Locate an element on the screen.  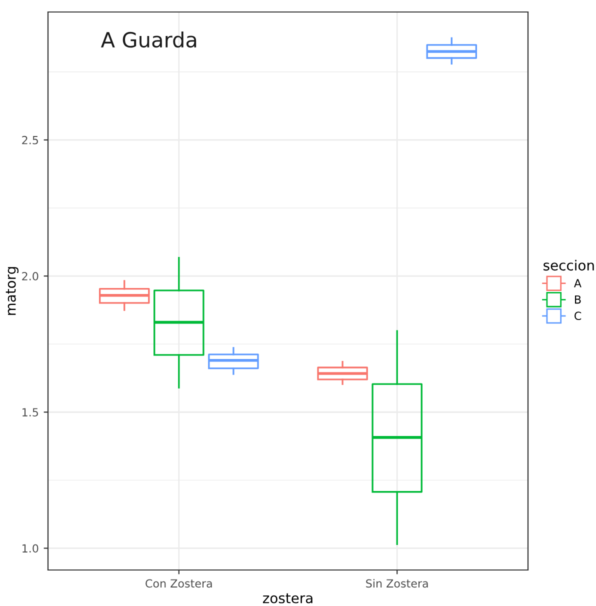
y-tick-label: 2.0 is located at coordinates (30, 276).